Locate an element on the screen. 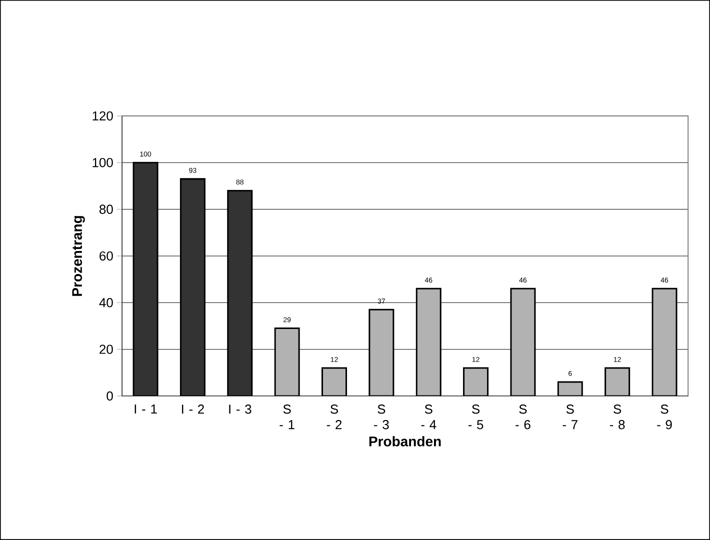  y-axis-title: Prozentrang is located at coordinates (78, 256).